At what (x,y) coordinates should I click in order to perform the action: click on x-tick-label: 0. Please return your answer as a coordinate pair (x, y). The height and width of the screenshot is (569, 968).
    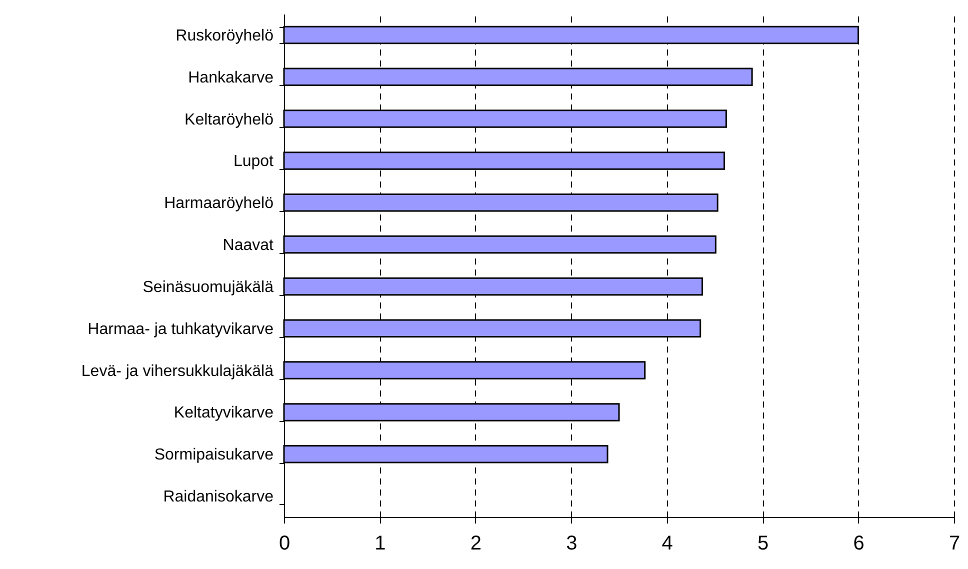
    Looking at the image, I should click on (284, 543).